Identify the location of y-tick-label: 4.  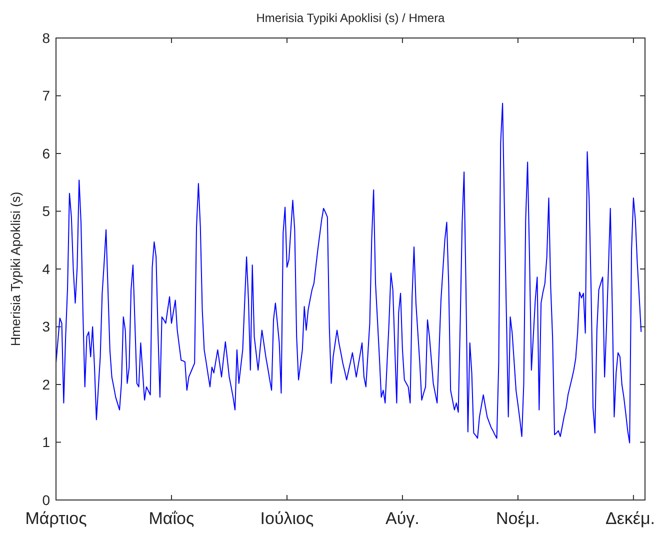
(46, 268).